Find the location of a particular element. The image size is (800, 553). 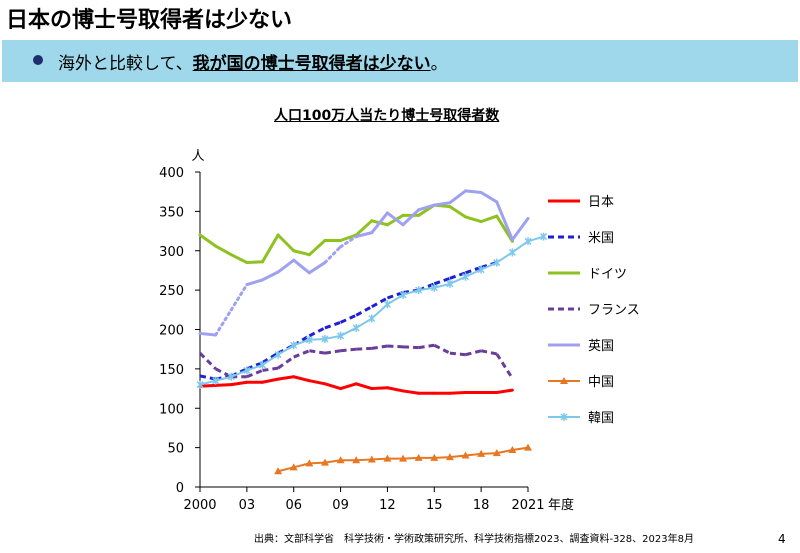

legend-item: 英国 is located at coordinates (581, 346).